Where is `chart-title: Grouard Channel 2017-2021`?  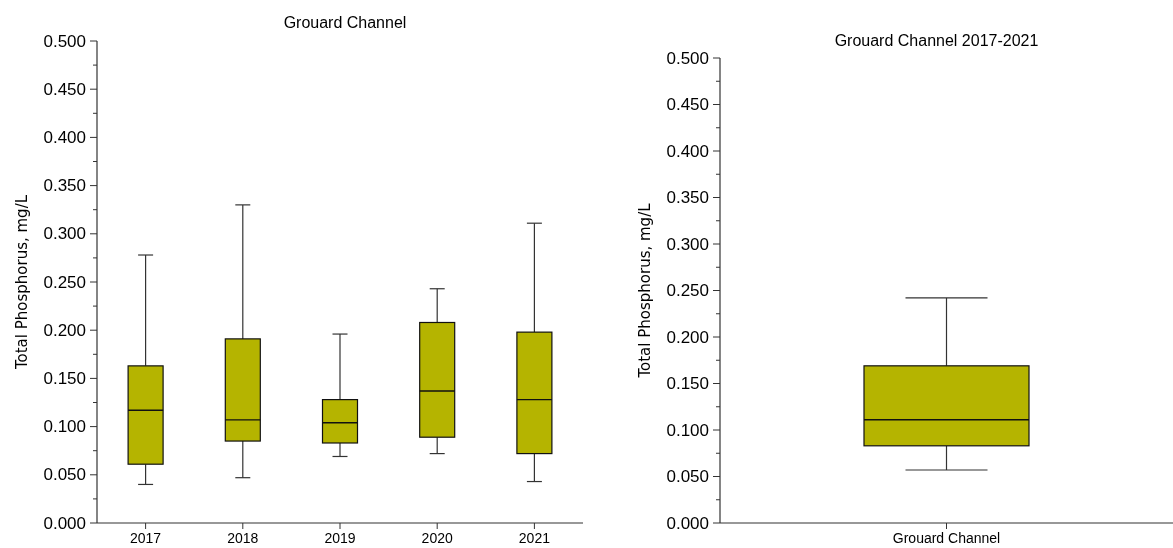 chart-title: Grouard Channel 2017-2021 is located at coordinates (936, 40).